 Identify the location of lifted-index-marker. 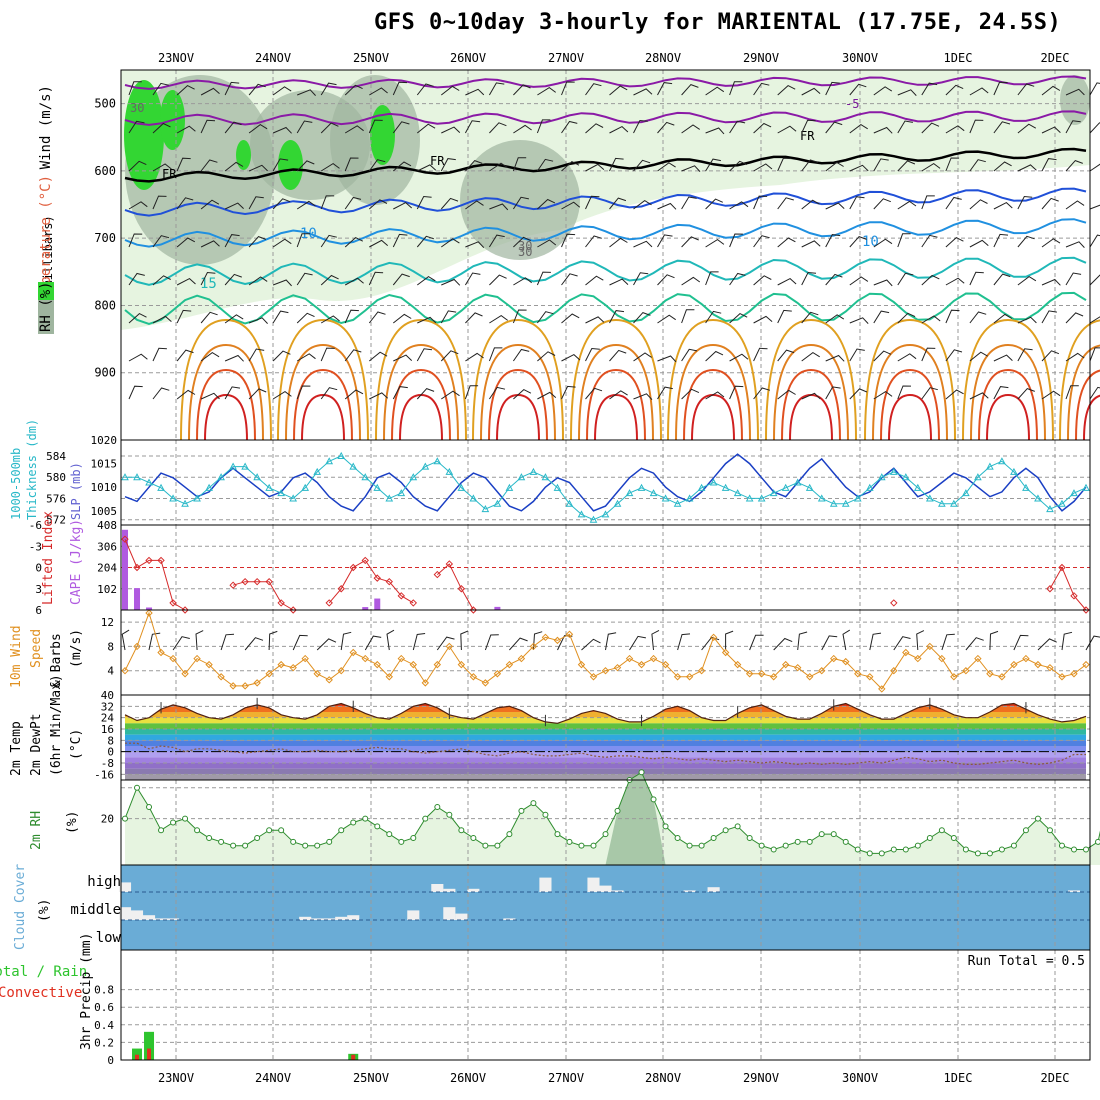
(173, 603).